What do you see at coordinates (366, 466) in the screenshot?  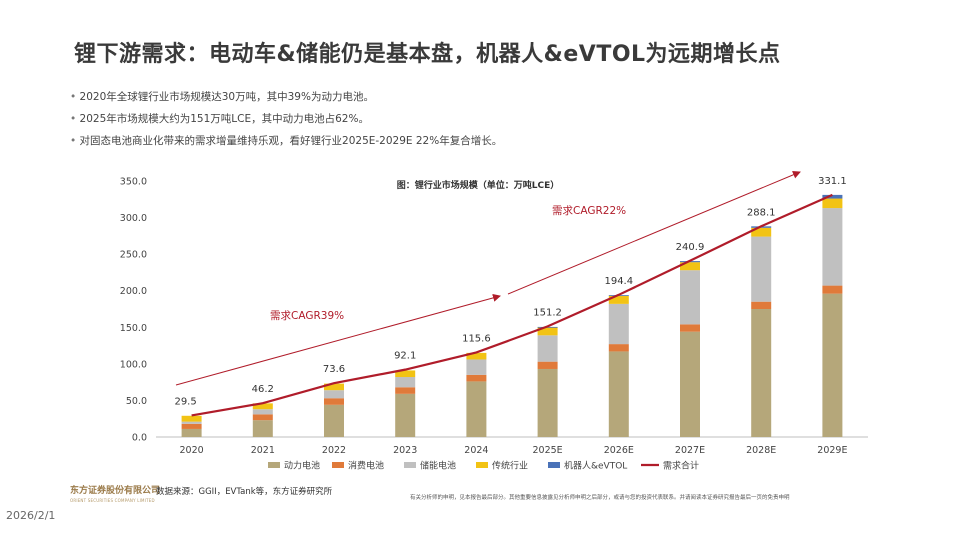 I see `legend-label: 消费电池` at bounding box center [366, 466].